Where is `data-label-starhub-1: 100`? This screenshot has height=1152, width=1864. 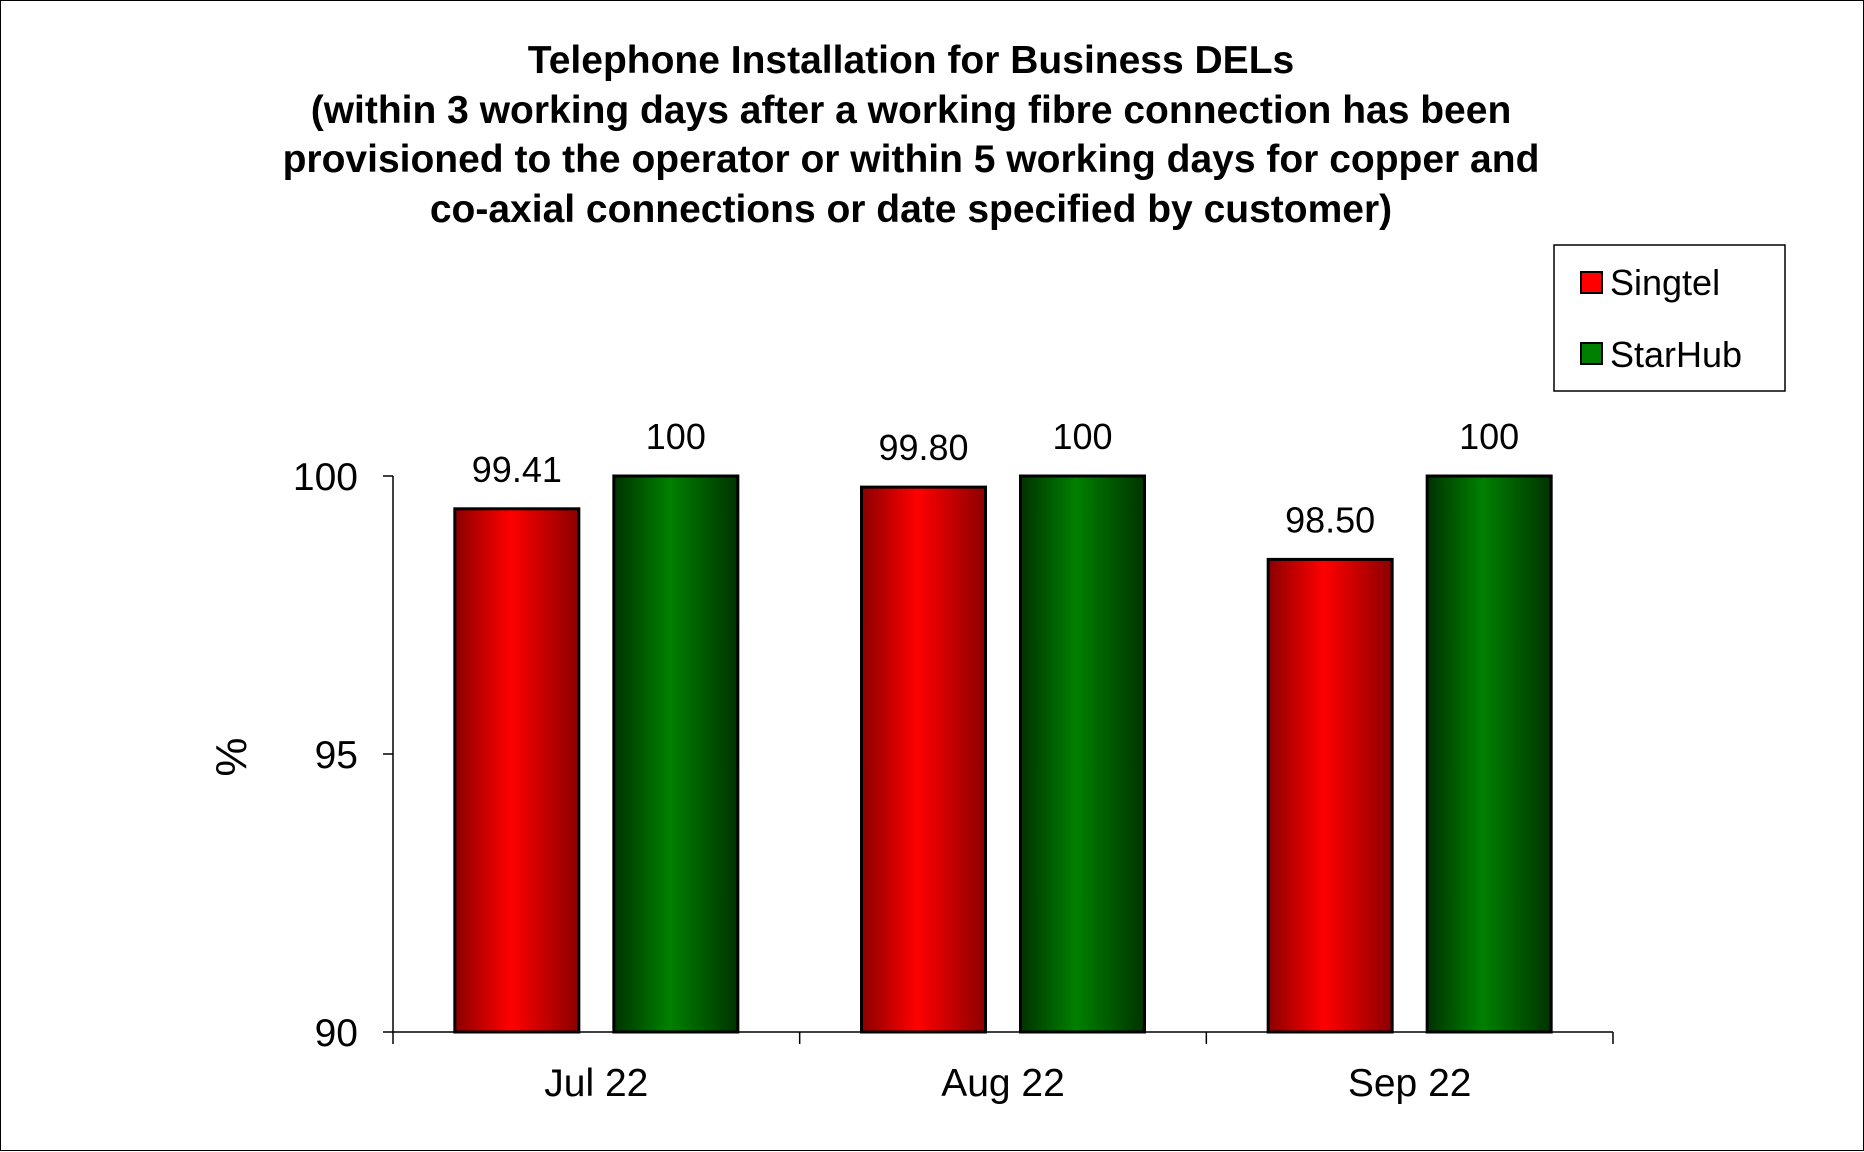 data-label-starhub-1: 100 is located at coordinates (676, 436).